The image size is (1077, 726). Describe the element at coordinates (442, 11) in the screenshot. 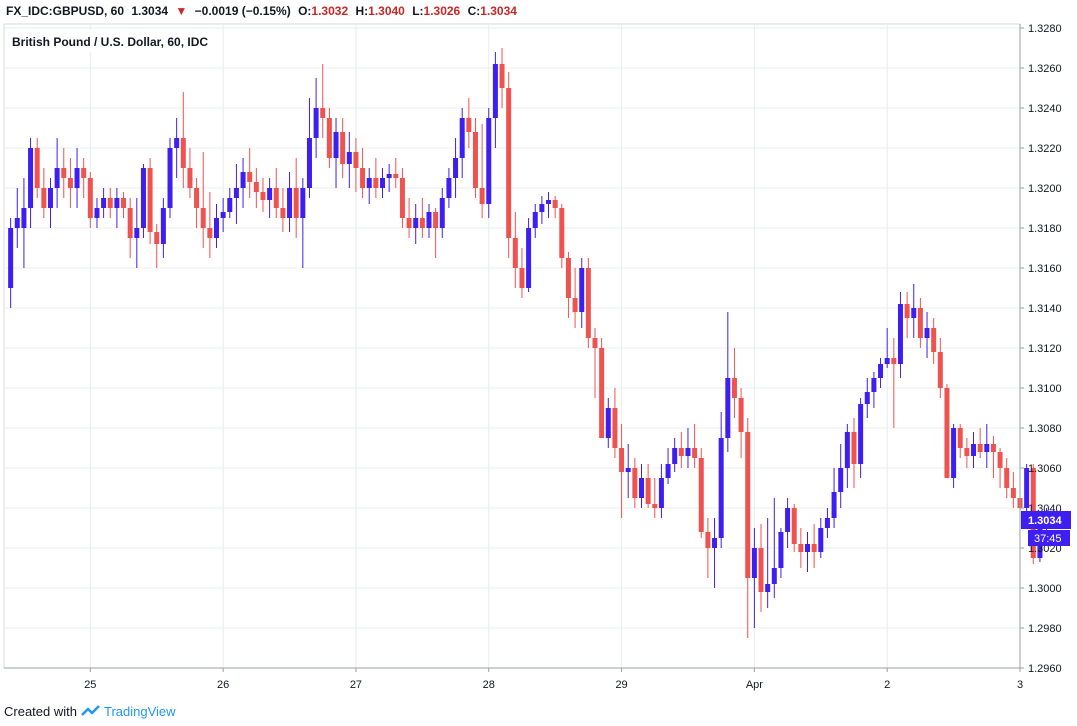

I see `low-value: 1.3026` at that location.